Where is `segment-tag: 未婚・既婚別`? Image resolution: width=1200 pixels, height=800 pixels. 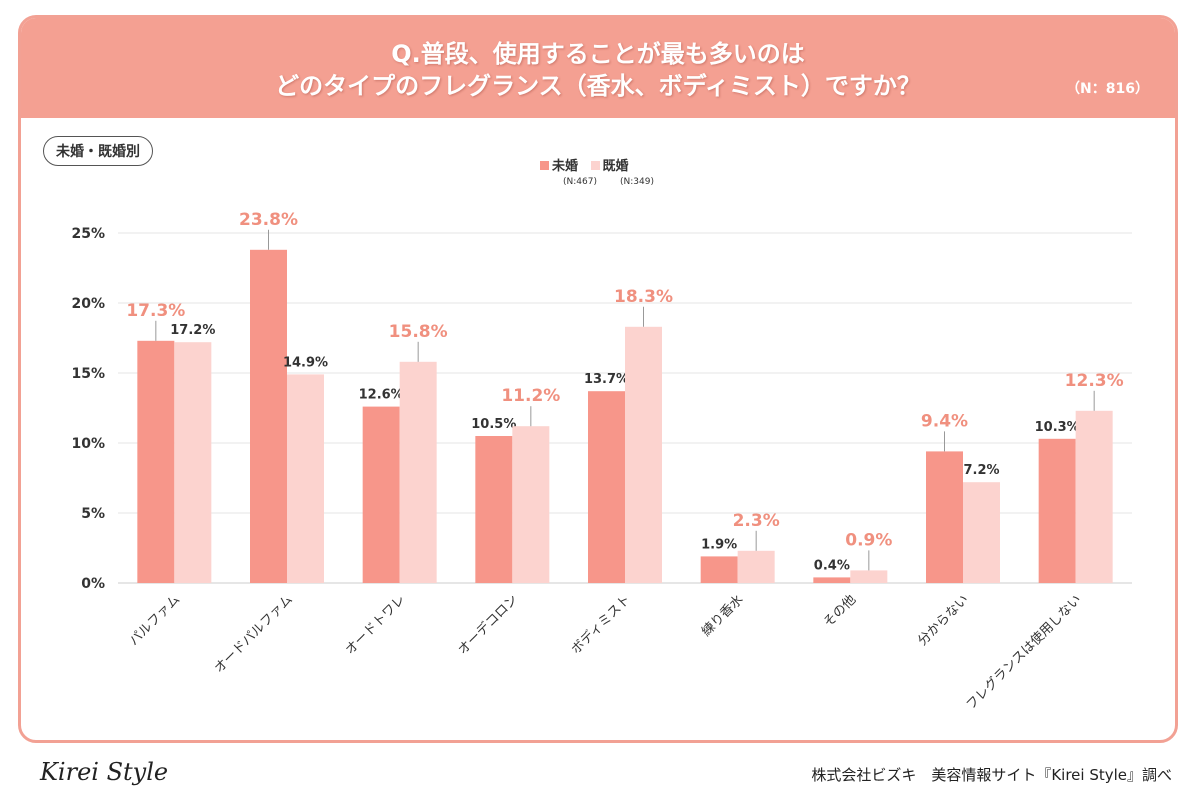
segment-tag: 未婚・既婚別 is located at coordinates (98, 151).